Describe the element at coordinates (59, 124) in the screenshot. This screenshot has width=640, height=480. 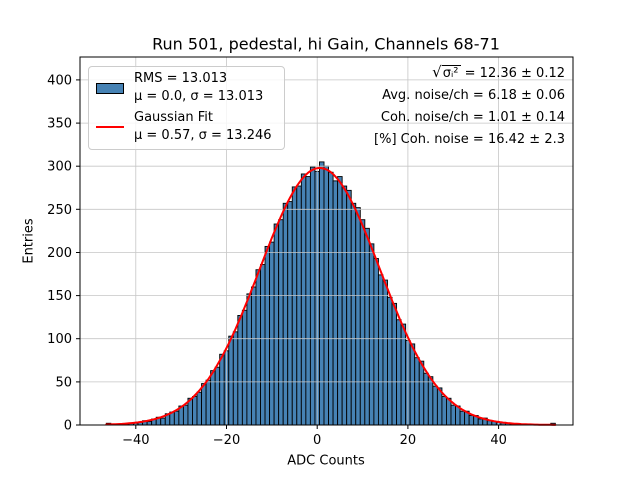
I see `y-tick-label: 350` at that location.